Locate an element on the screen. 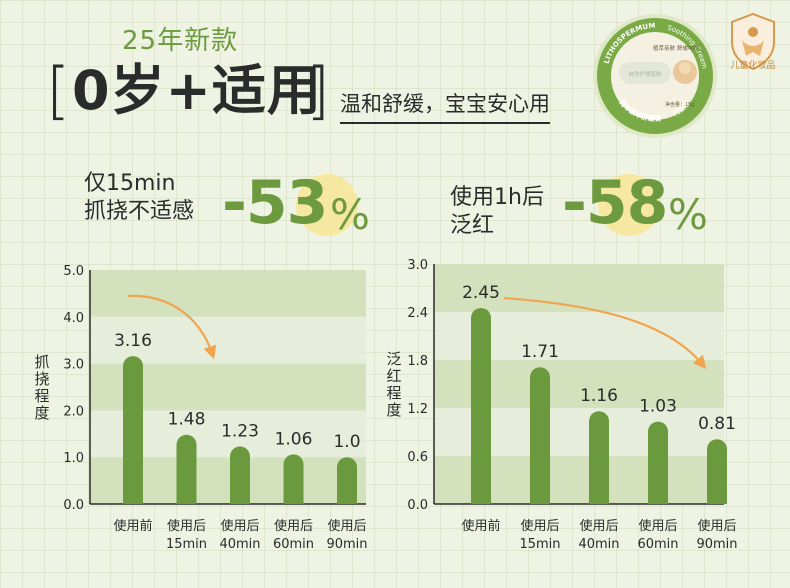 This screenshot has width=790, height=588. bar-value-label: 1.48 is located at coordinates (187, 420).